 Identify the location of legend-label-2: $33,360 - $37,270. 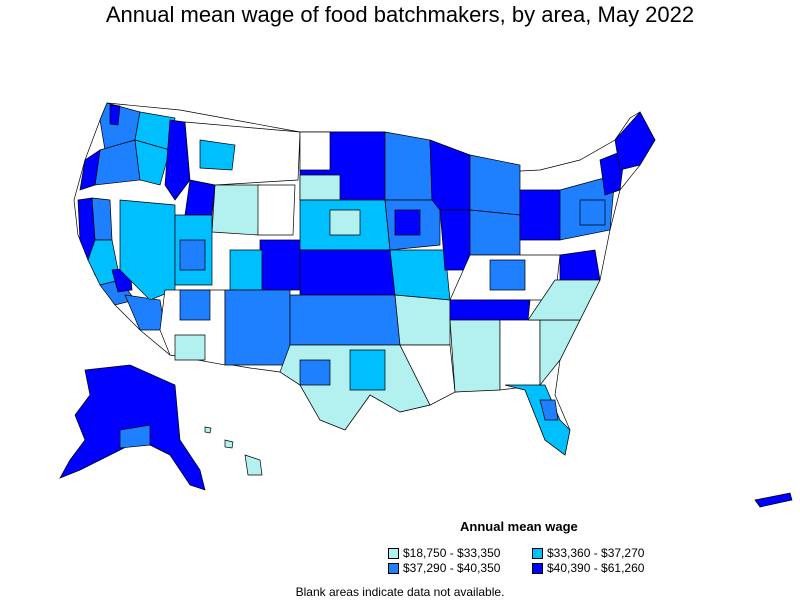
(596, 553).